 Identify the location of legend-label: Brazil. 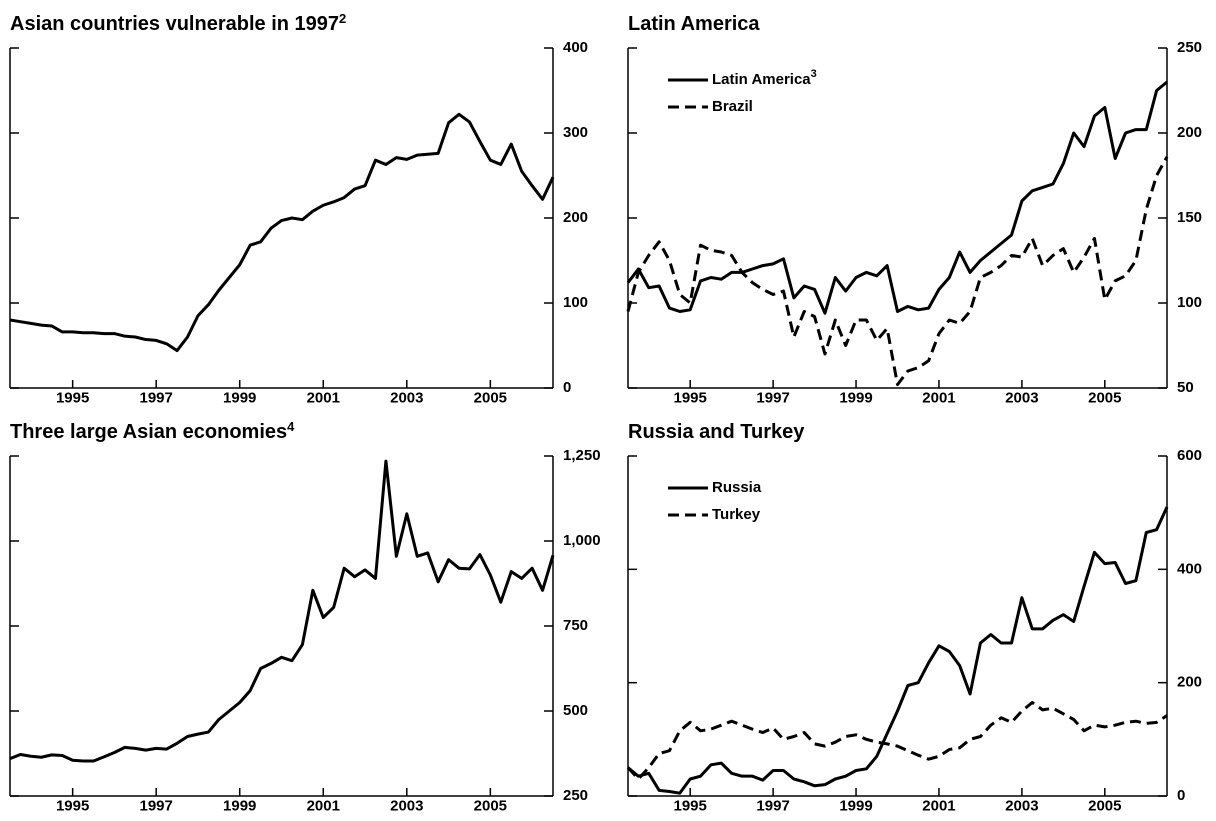
(732, 106).